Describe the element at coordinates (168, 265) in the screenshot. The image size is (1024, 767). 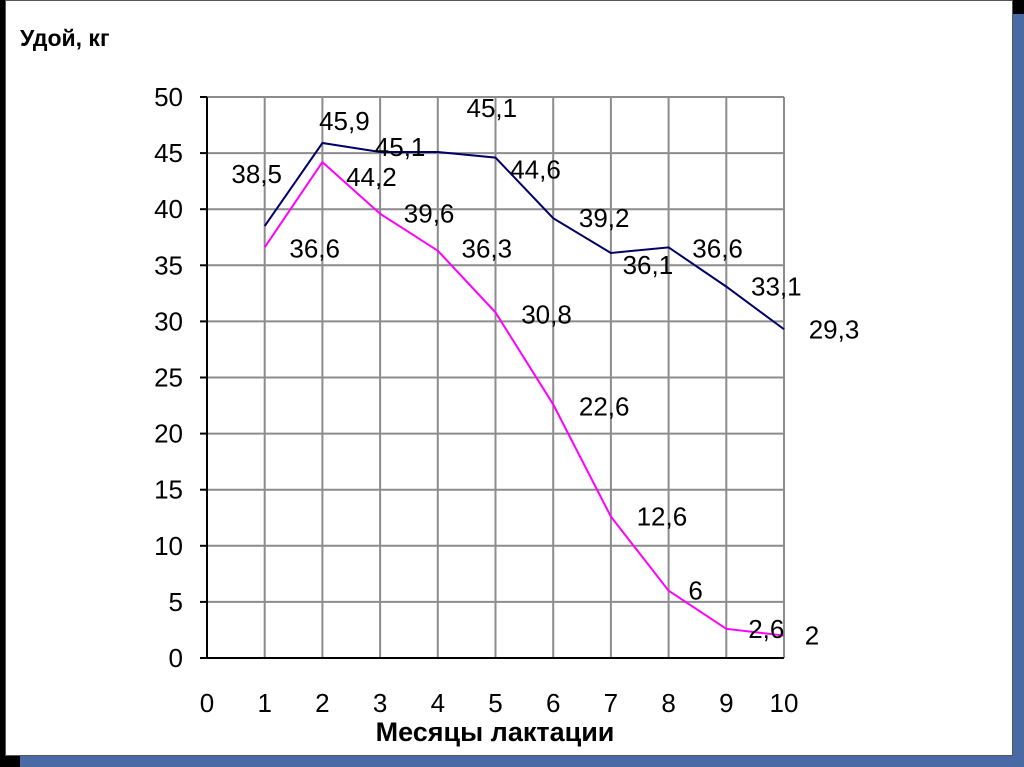
I see `y-tick-label: 35` at that location.